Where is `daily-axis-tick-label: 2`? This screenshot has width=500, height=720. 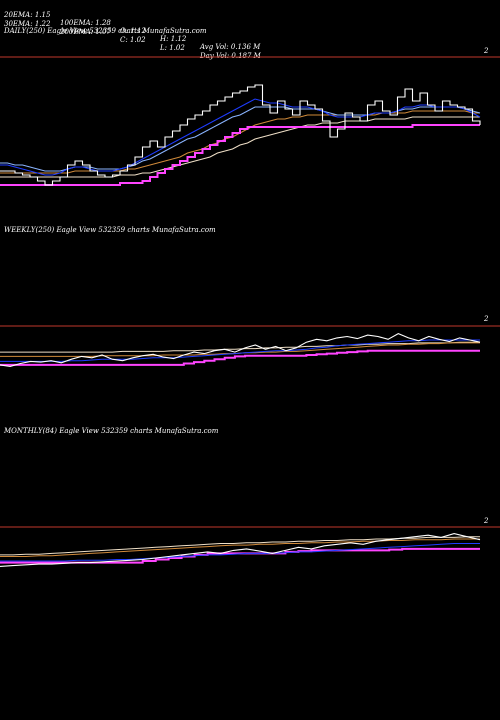 daily-axis-tick-label: 2 is located at coordinates (486, 51).